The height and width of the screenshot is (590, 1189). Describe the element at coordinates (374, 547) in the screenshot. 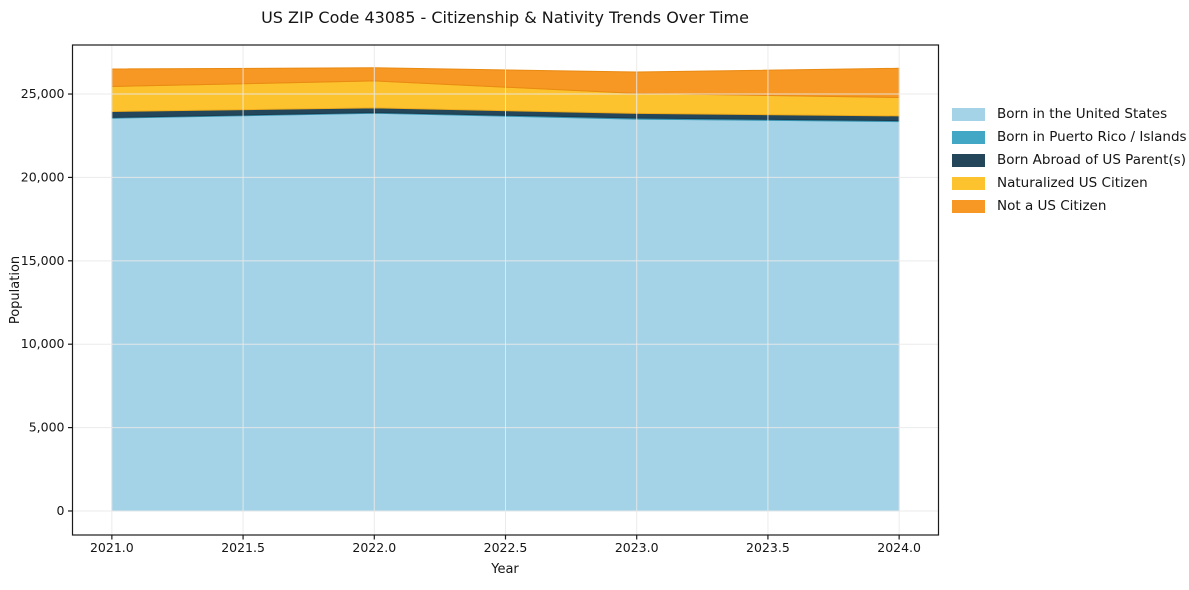

I see `x-tick-label: 2022.0` at that location.